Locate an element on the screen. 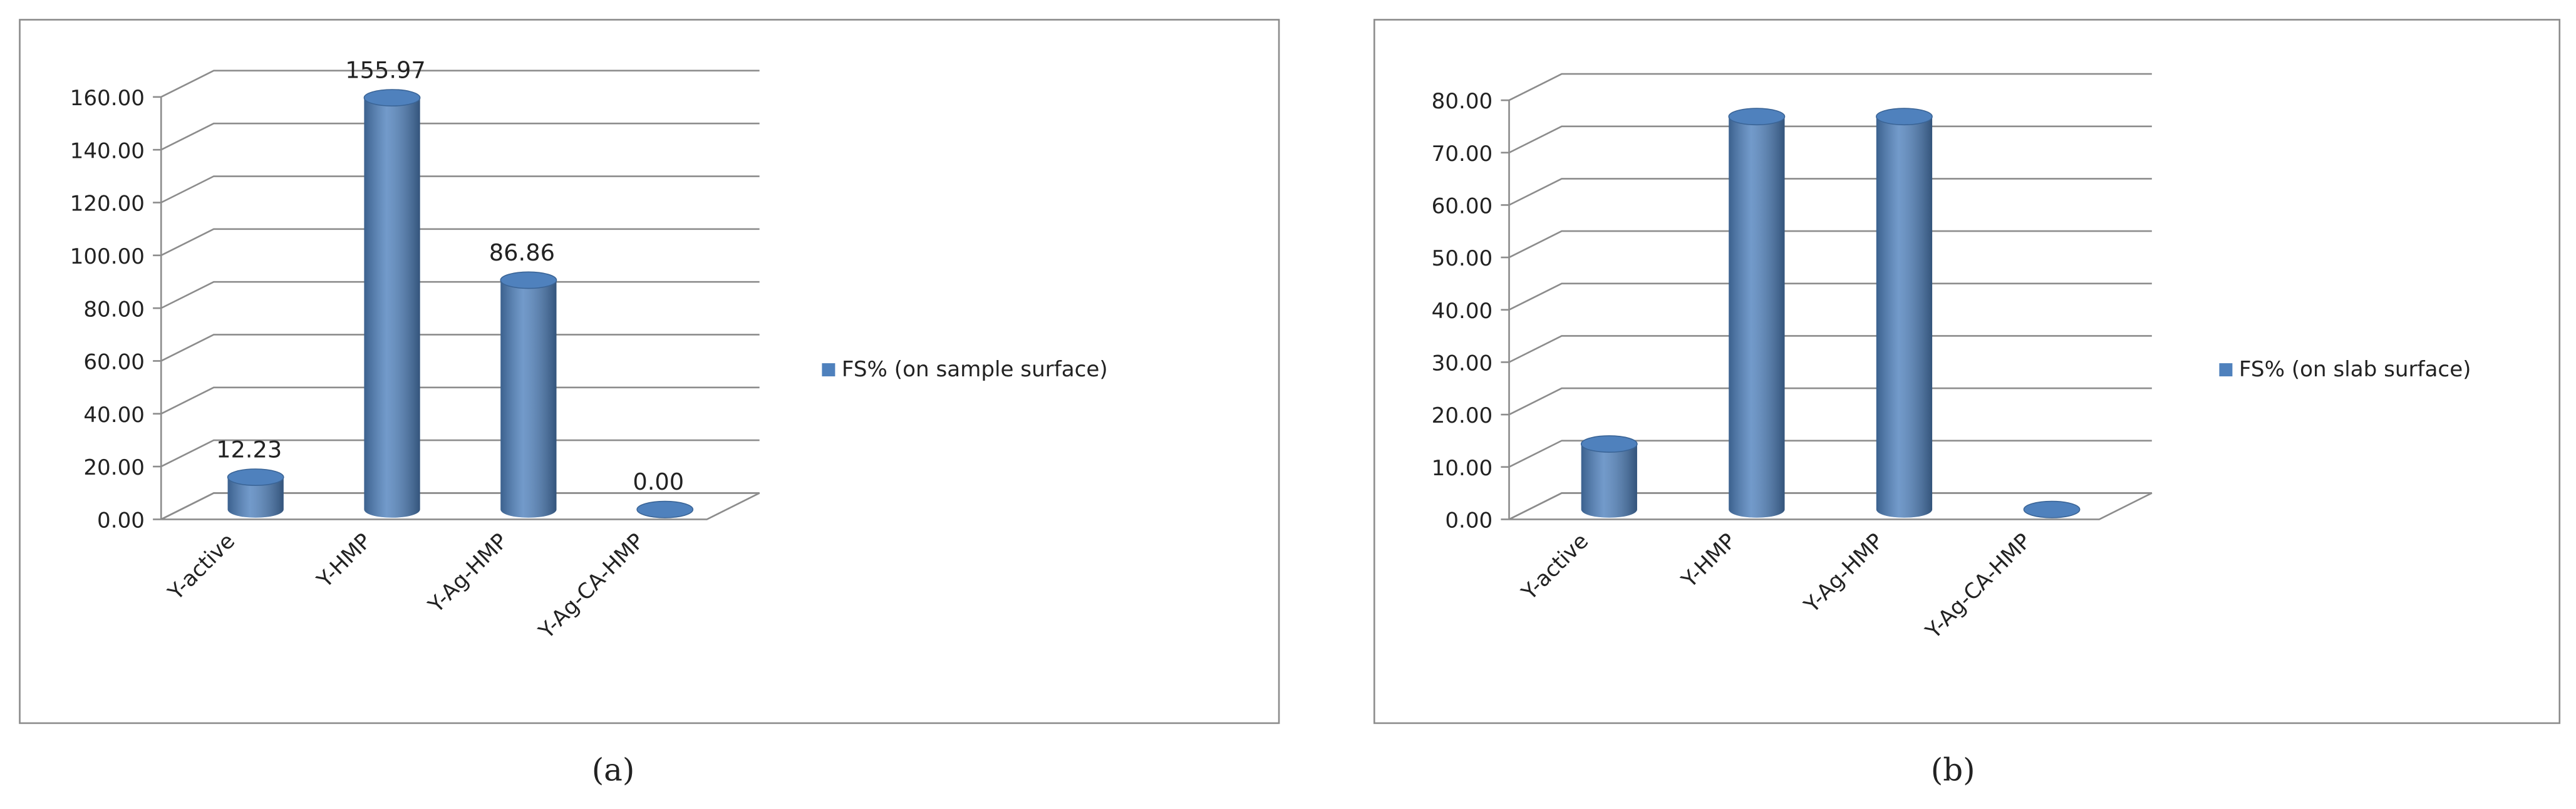 The image size is (2576, 809). y-tick-label: 160.00 is located at coordinates (107, 99).